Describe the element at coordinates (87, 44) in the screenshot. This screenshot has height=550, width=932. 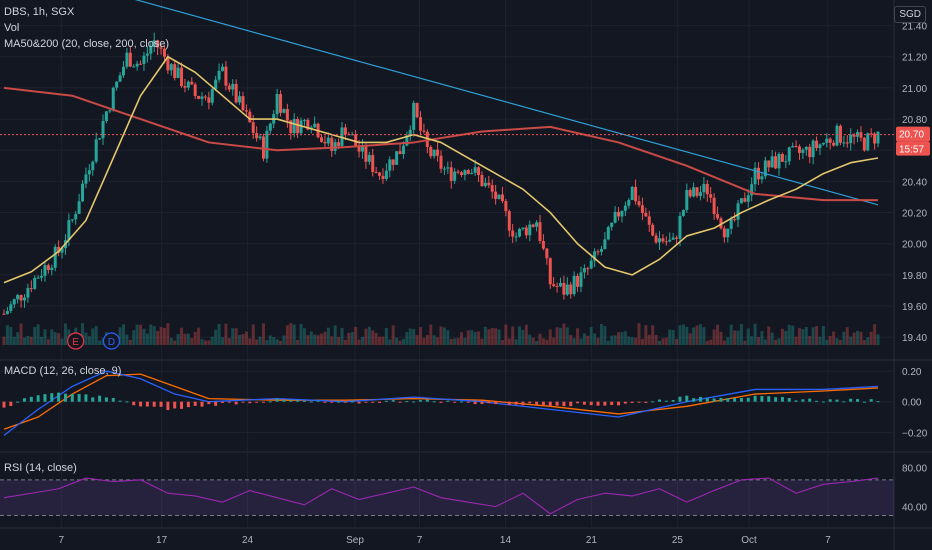
I see `ma-legend: MA50&200 (20, close, 200, close)` at that location.